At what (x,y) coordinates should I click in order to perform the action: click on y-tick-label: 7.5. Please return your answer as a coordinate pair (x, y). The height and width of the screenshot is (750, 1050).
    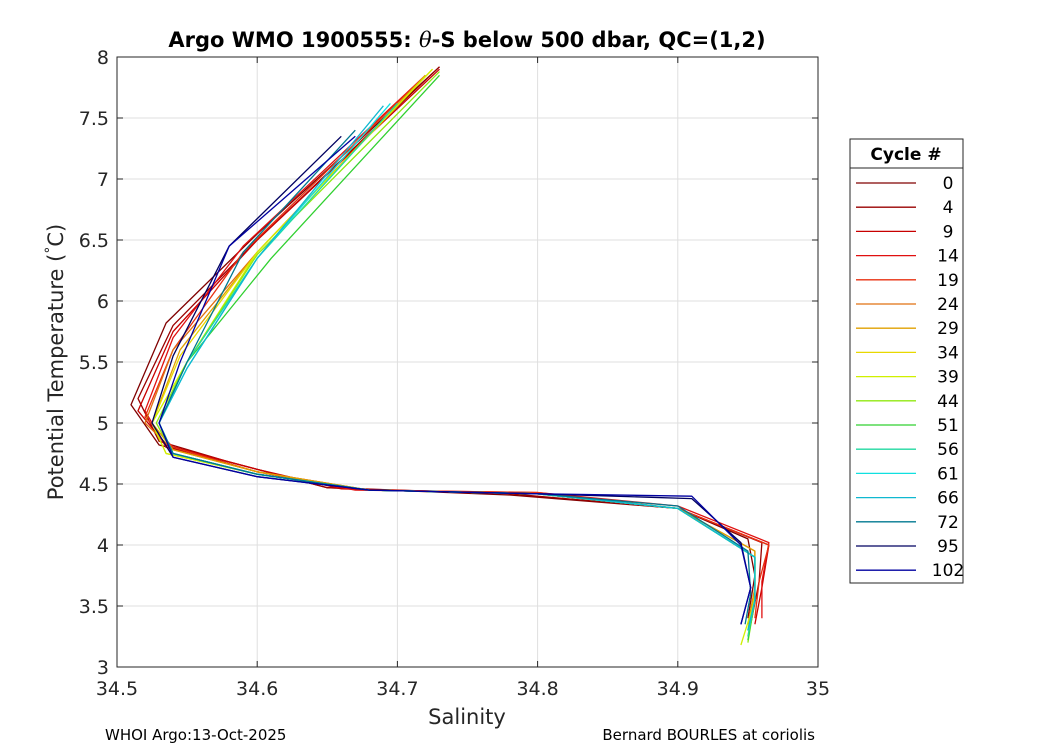
    Looking at the image, I should click on (94, 119).